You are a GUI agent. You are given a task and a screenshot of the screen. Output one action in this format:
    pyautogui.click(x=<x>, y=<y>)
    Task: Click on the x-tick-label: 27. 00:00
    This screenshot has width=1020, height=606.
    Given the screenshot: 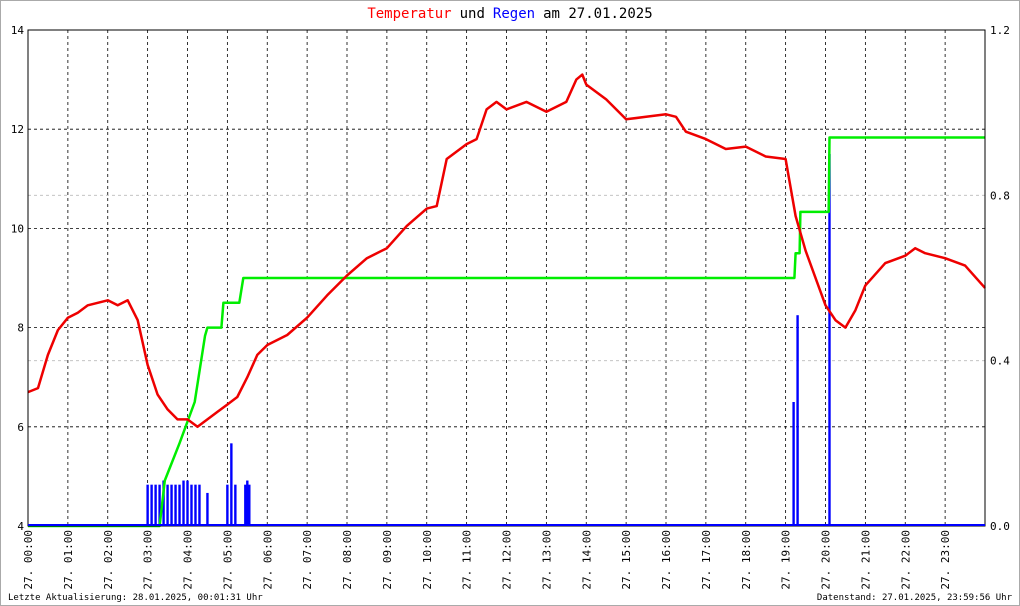 What is the action you would take?
    pyautogui.click(x=28, y=560)
    